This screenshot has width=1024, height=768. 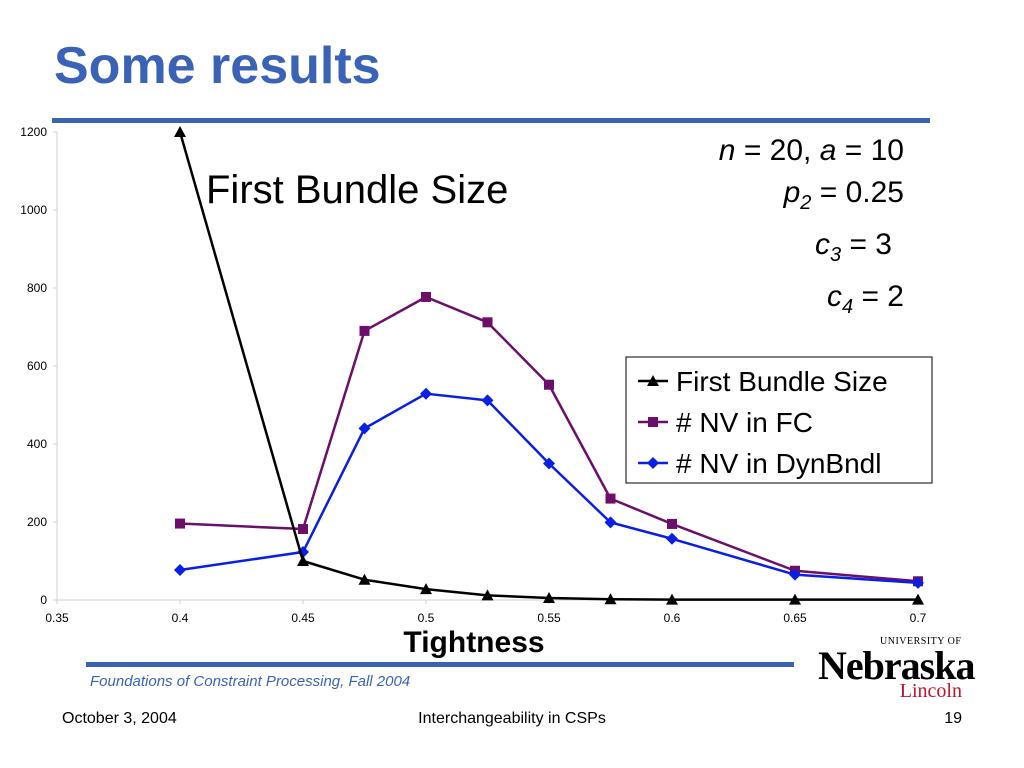 What do you see at coordinates (37, 366) in the screenshot?
I see `y-tick-label: 600` at bounding box center [37, 366].